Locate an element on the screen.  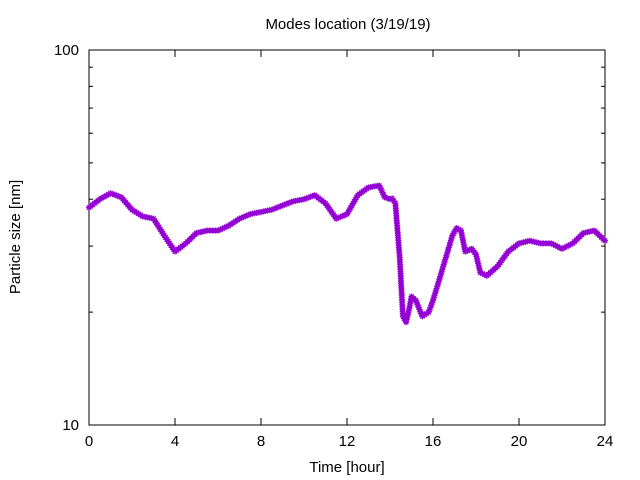
x-tick-label: 20 is located at coordinates (519, 441).